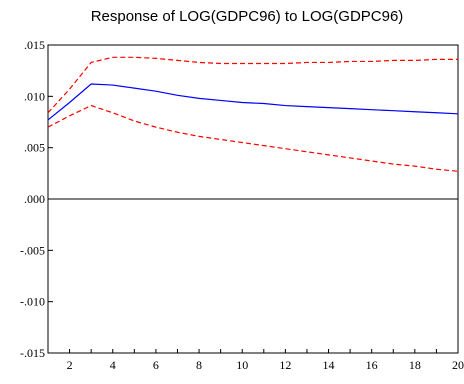  Describe the element at coordinates (113, 365) in the screenshot. I see `x-tick-label: 4` at that location.